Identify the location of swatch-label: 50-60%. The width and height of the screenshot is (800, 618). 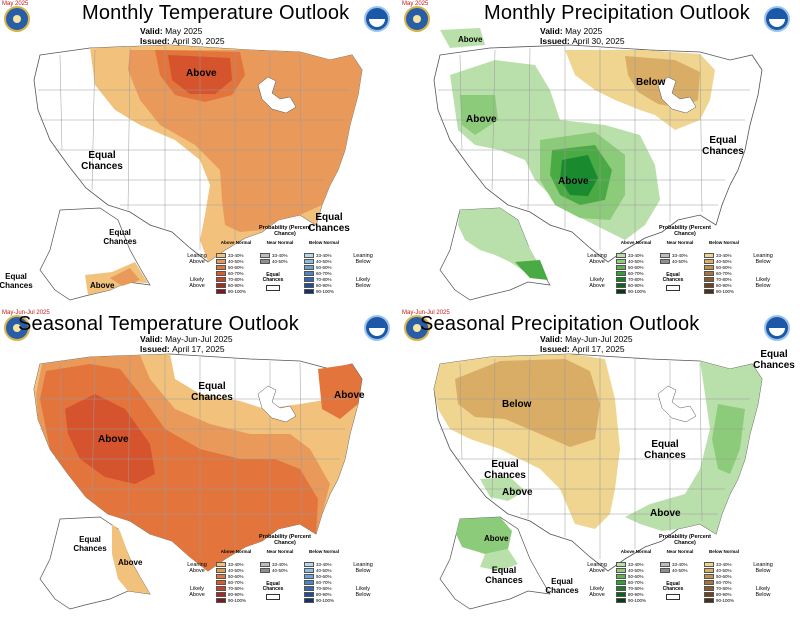
(724, 267).